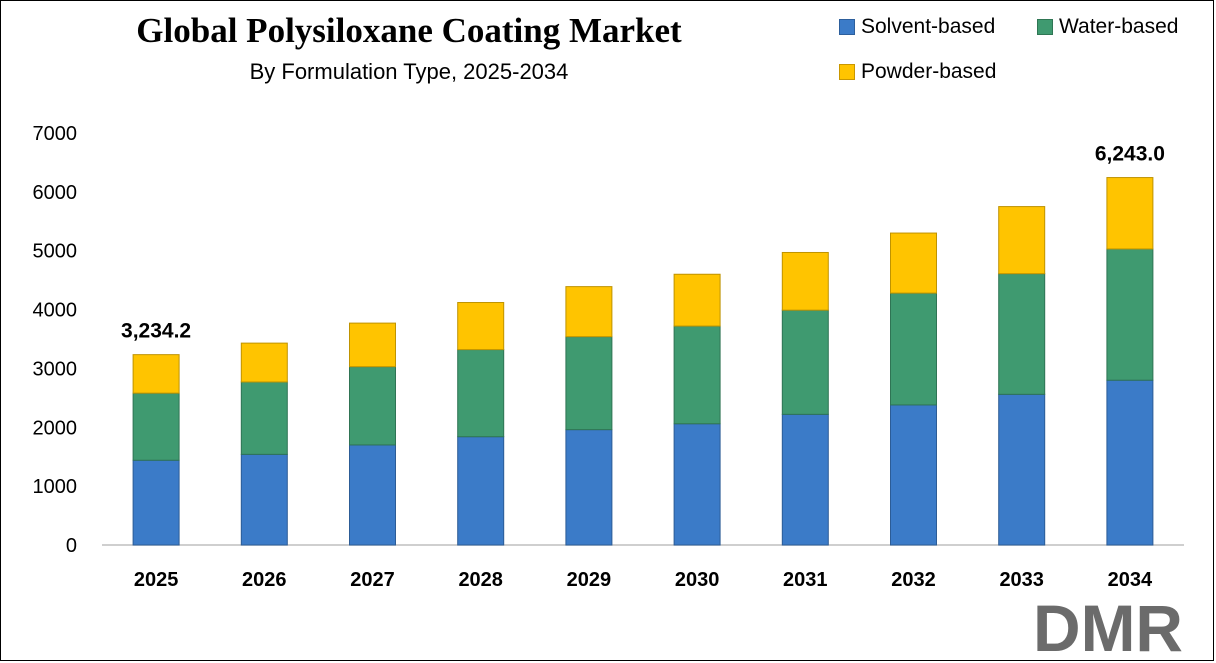  What do you see at coordinates (1130, 580) in the screenshot?
I see `x-tick-label: 2034` at bounding box center [1130, 580].